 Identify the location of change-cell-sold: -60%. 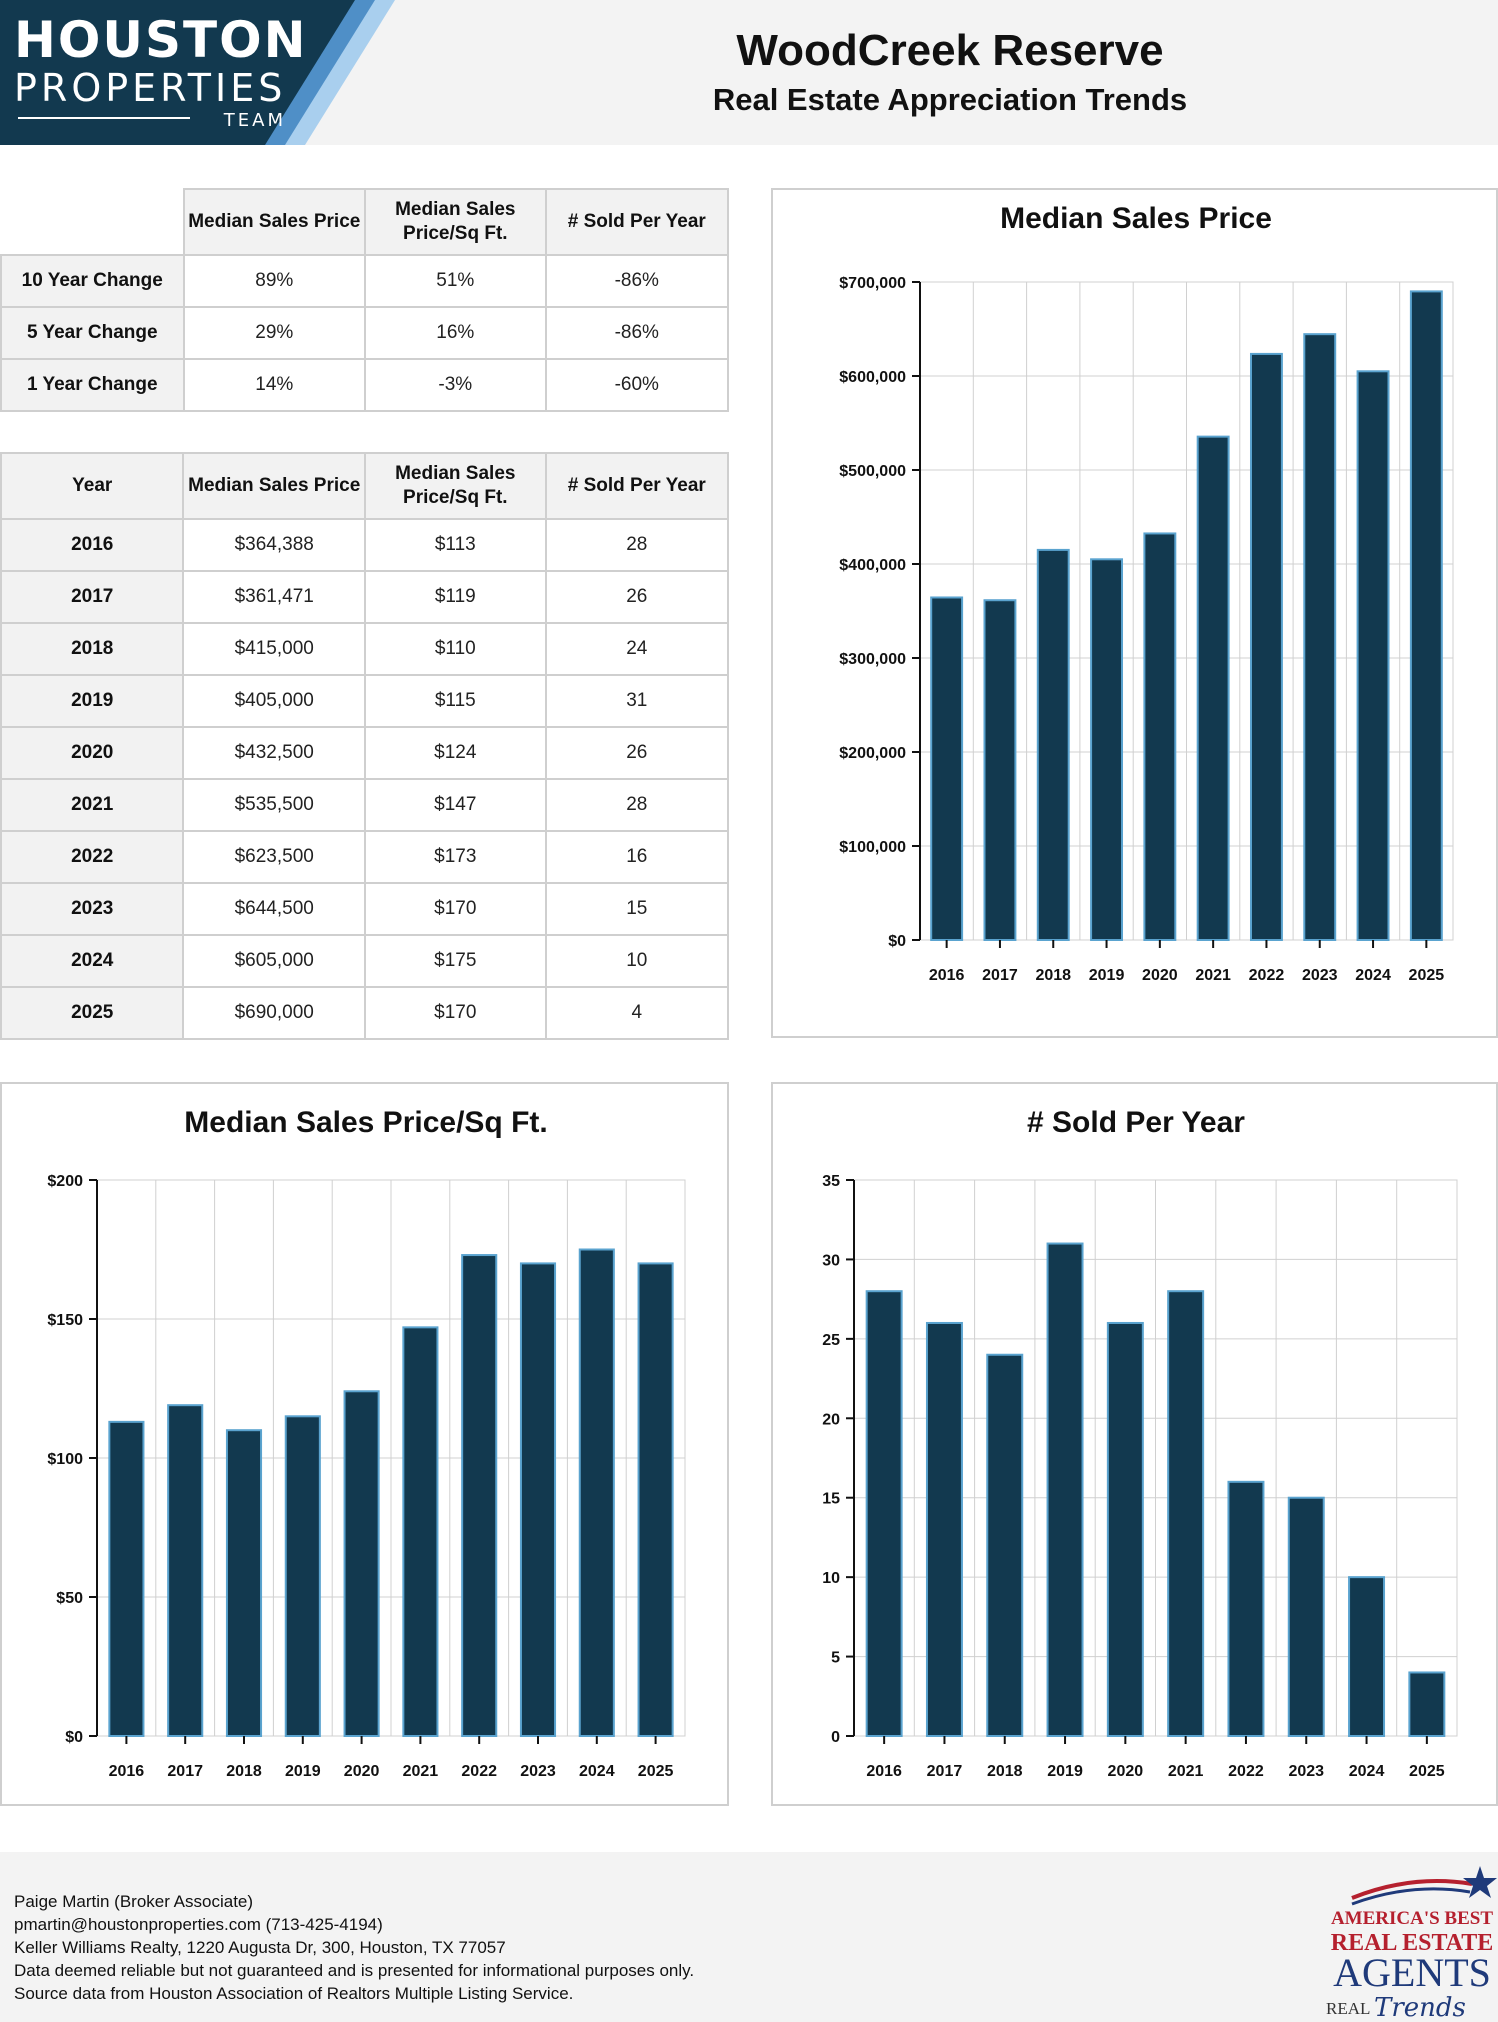
(637, 385).